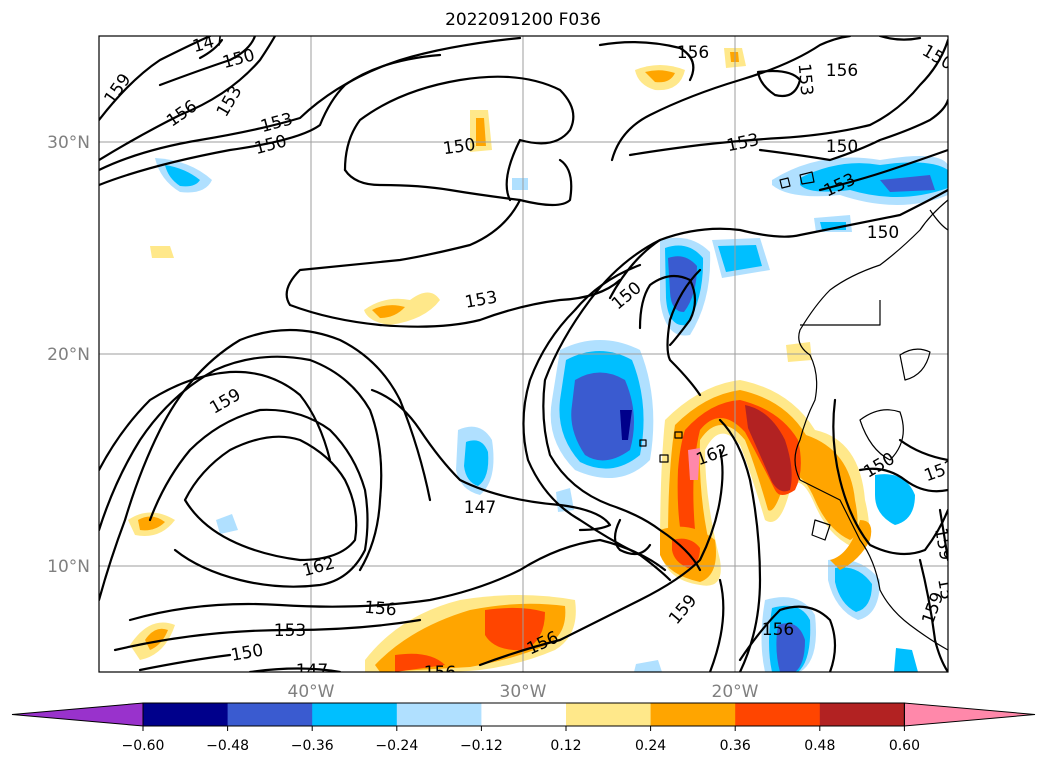 This screenshot has width=1047, height=765. I want to click on colorbar-extend-max, so click(969, 714).